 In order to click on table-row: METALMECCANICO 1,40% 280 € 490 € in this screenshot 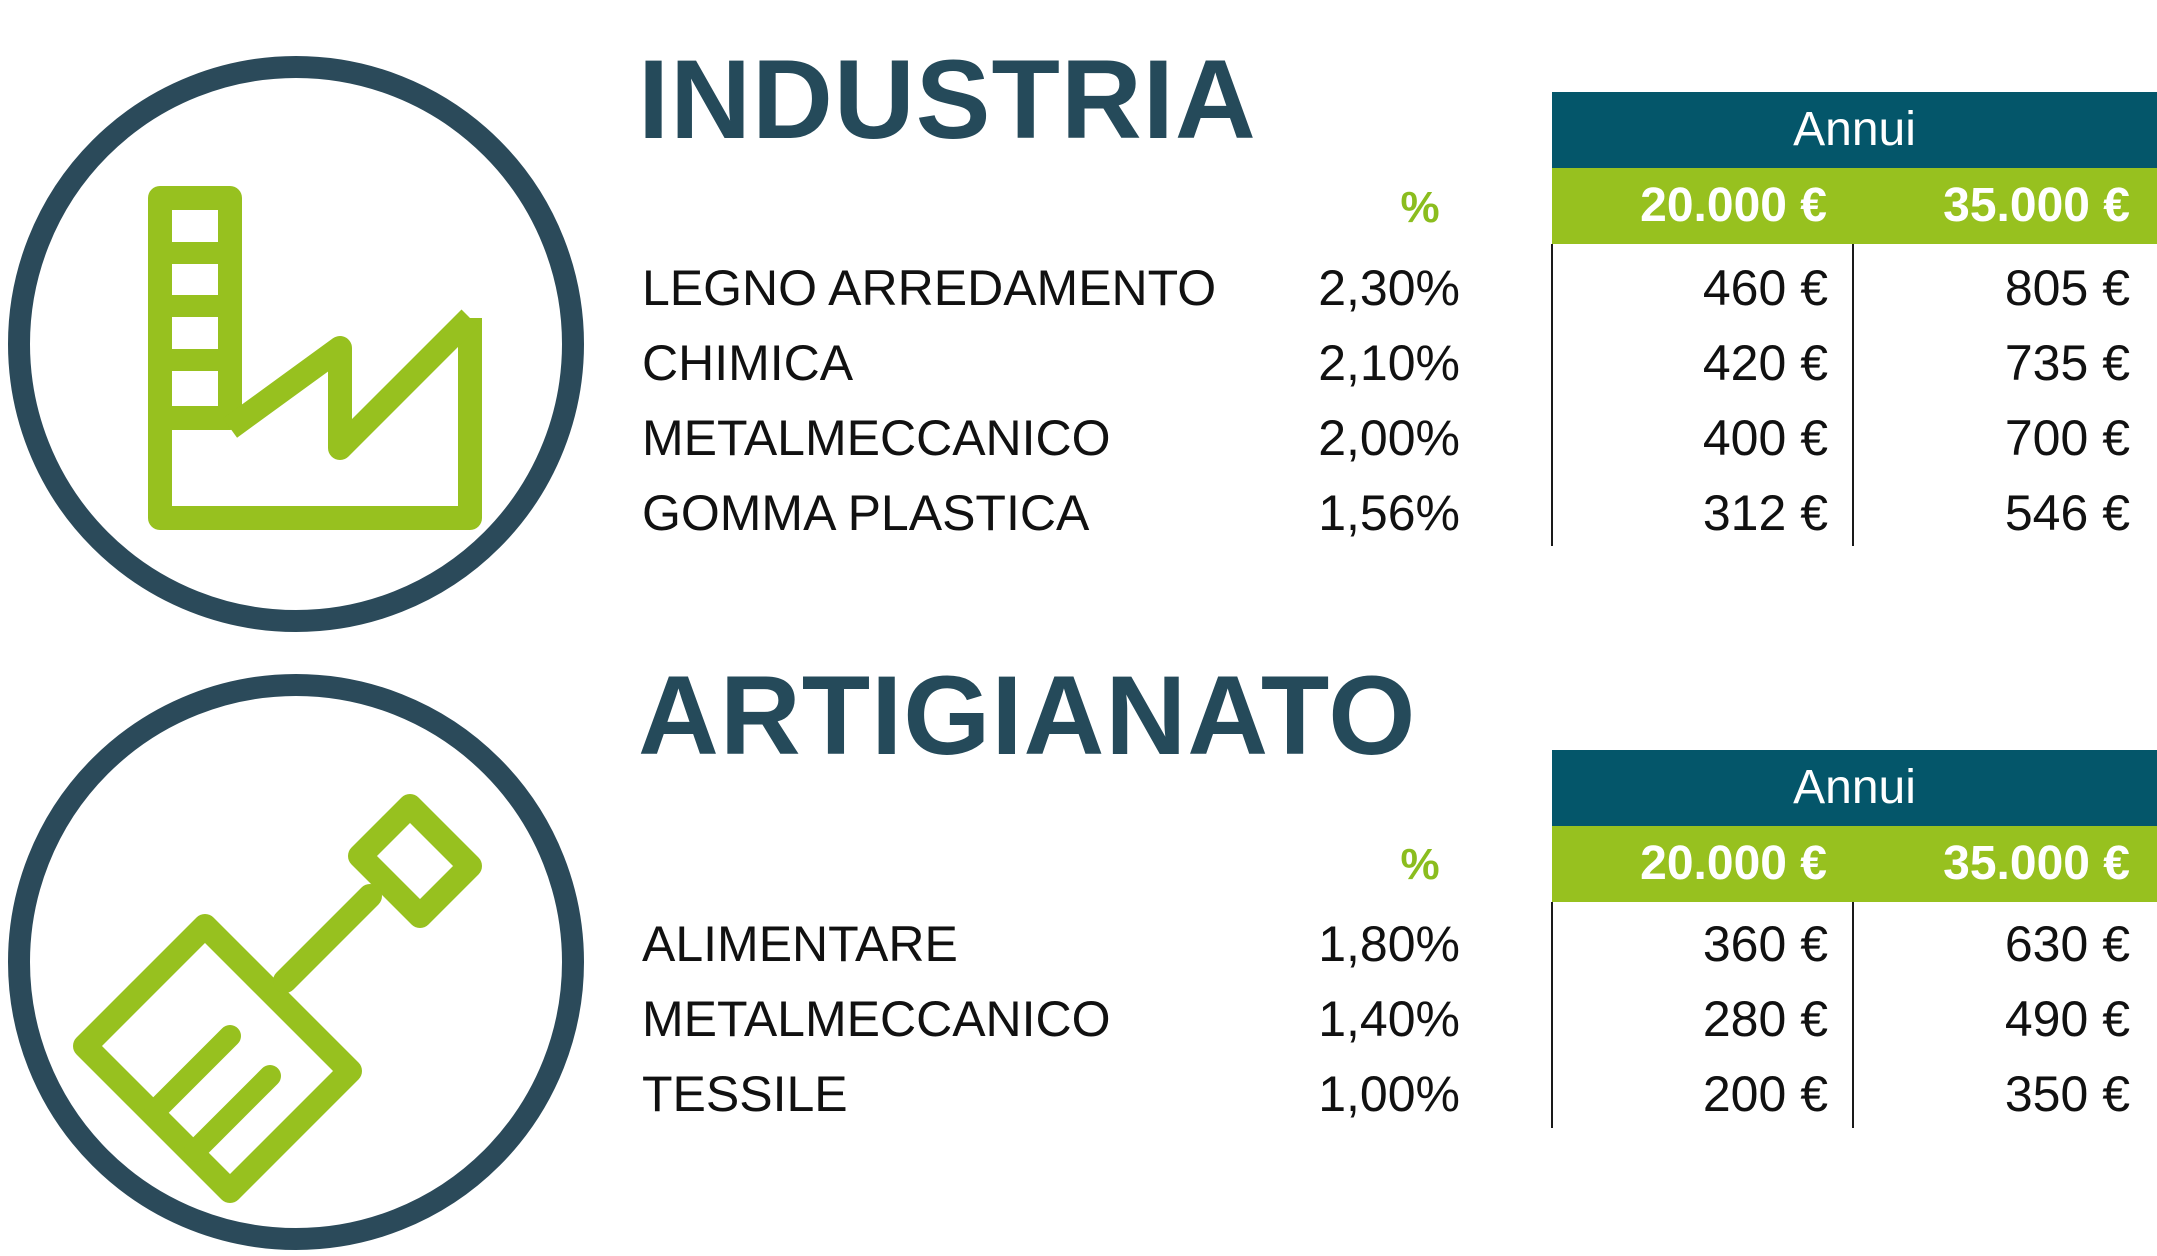, I will do `click(1078, 1019)`.